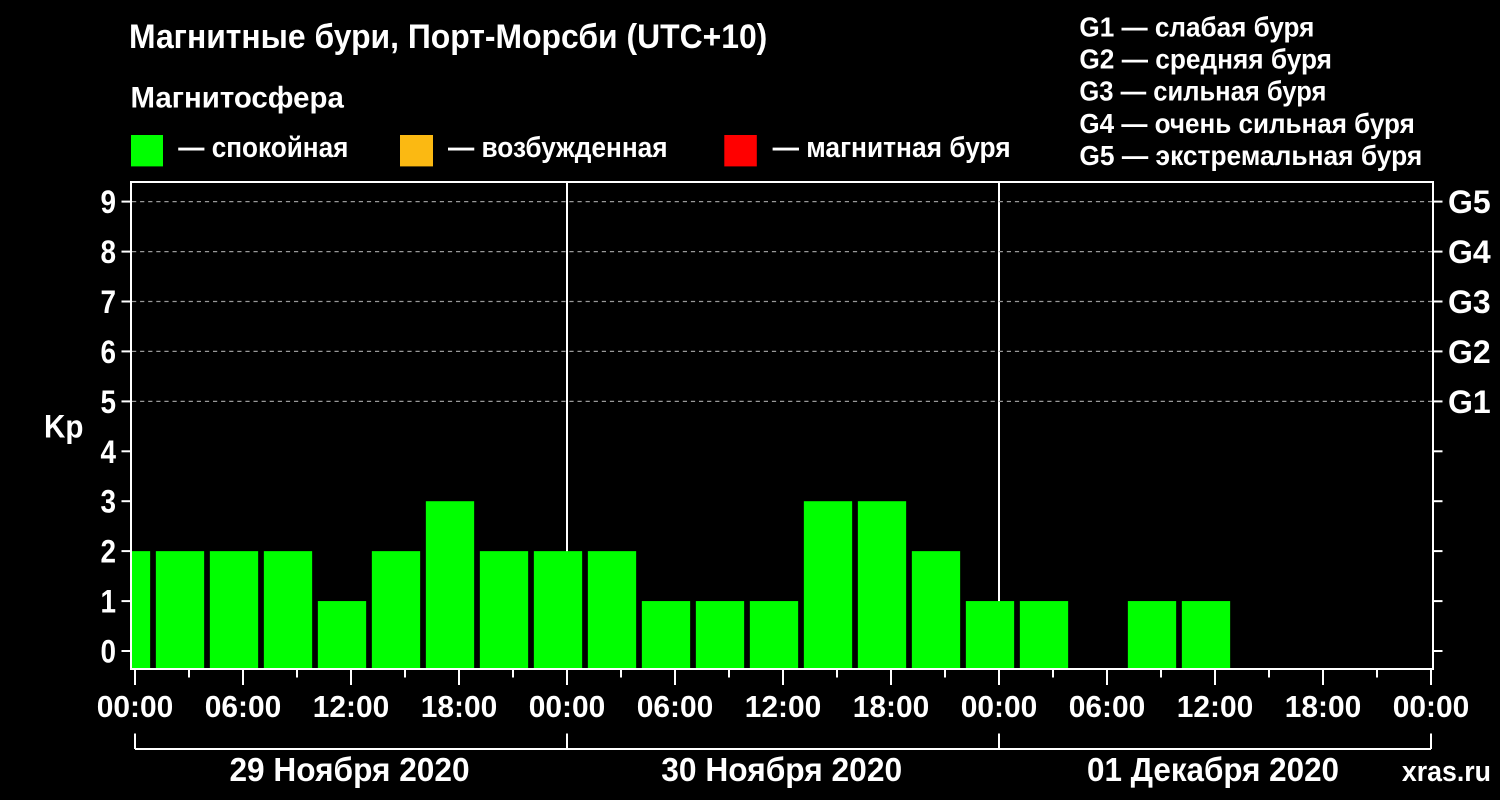 The width and height of the screenshot is (1500, 800). Describe the element at coordinates (1202, 91) in the screenshot. I see `svg-text: G3 — сильная буря` at that location.